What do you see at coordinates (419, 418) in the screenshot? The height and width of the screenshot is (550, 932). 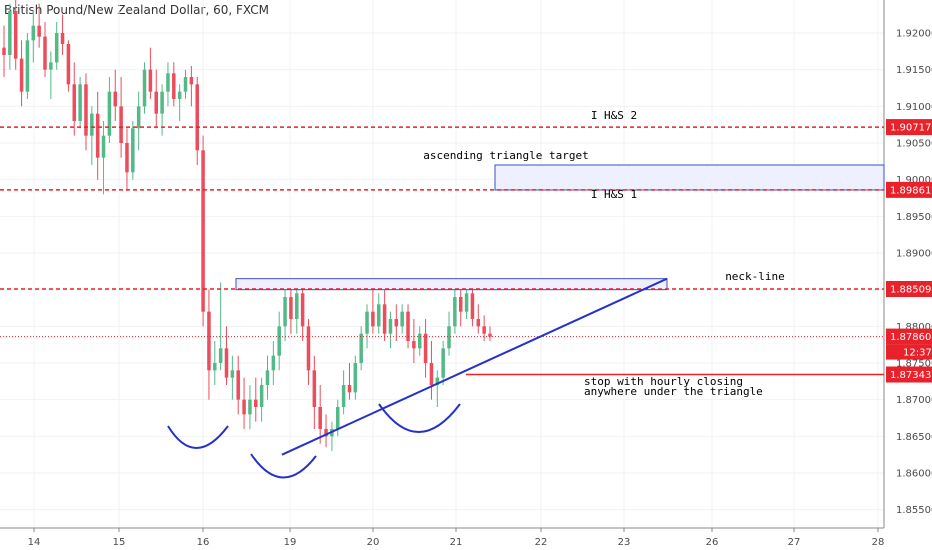 I see `right-shoulder-arc` at bounding box center [419, 418].